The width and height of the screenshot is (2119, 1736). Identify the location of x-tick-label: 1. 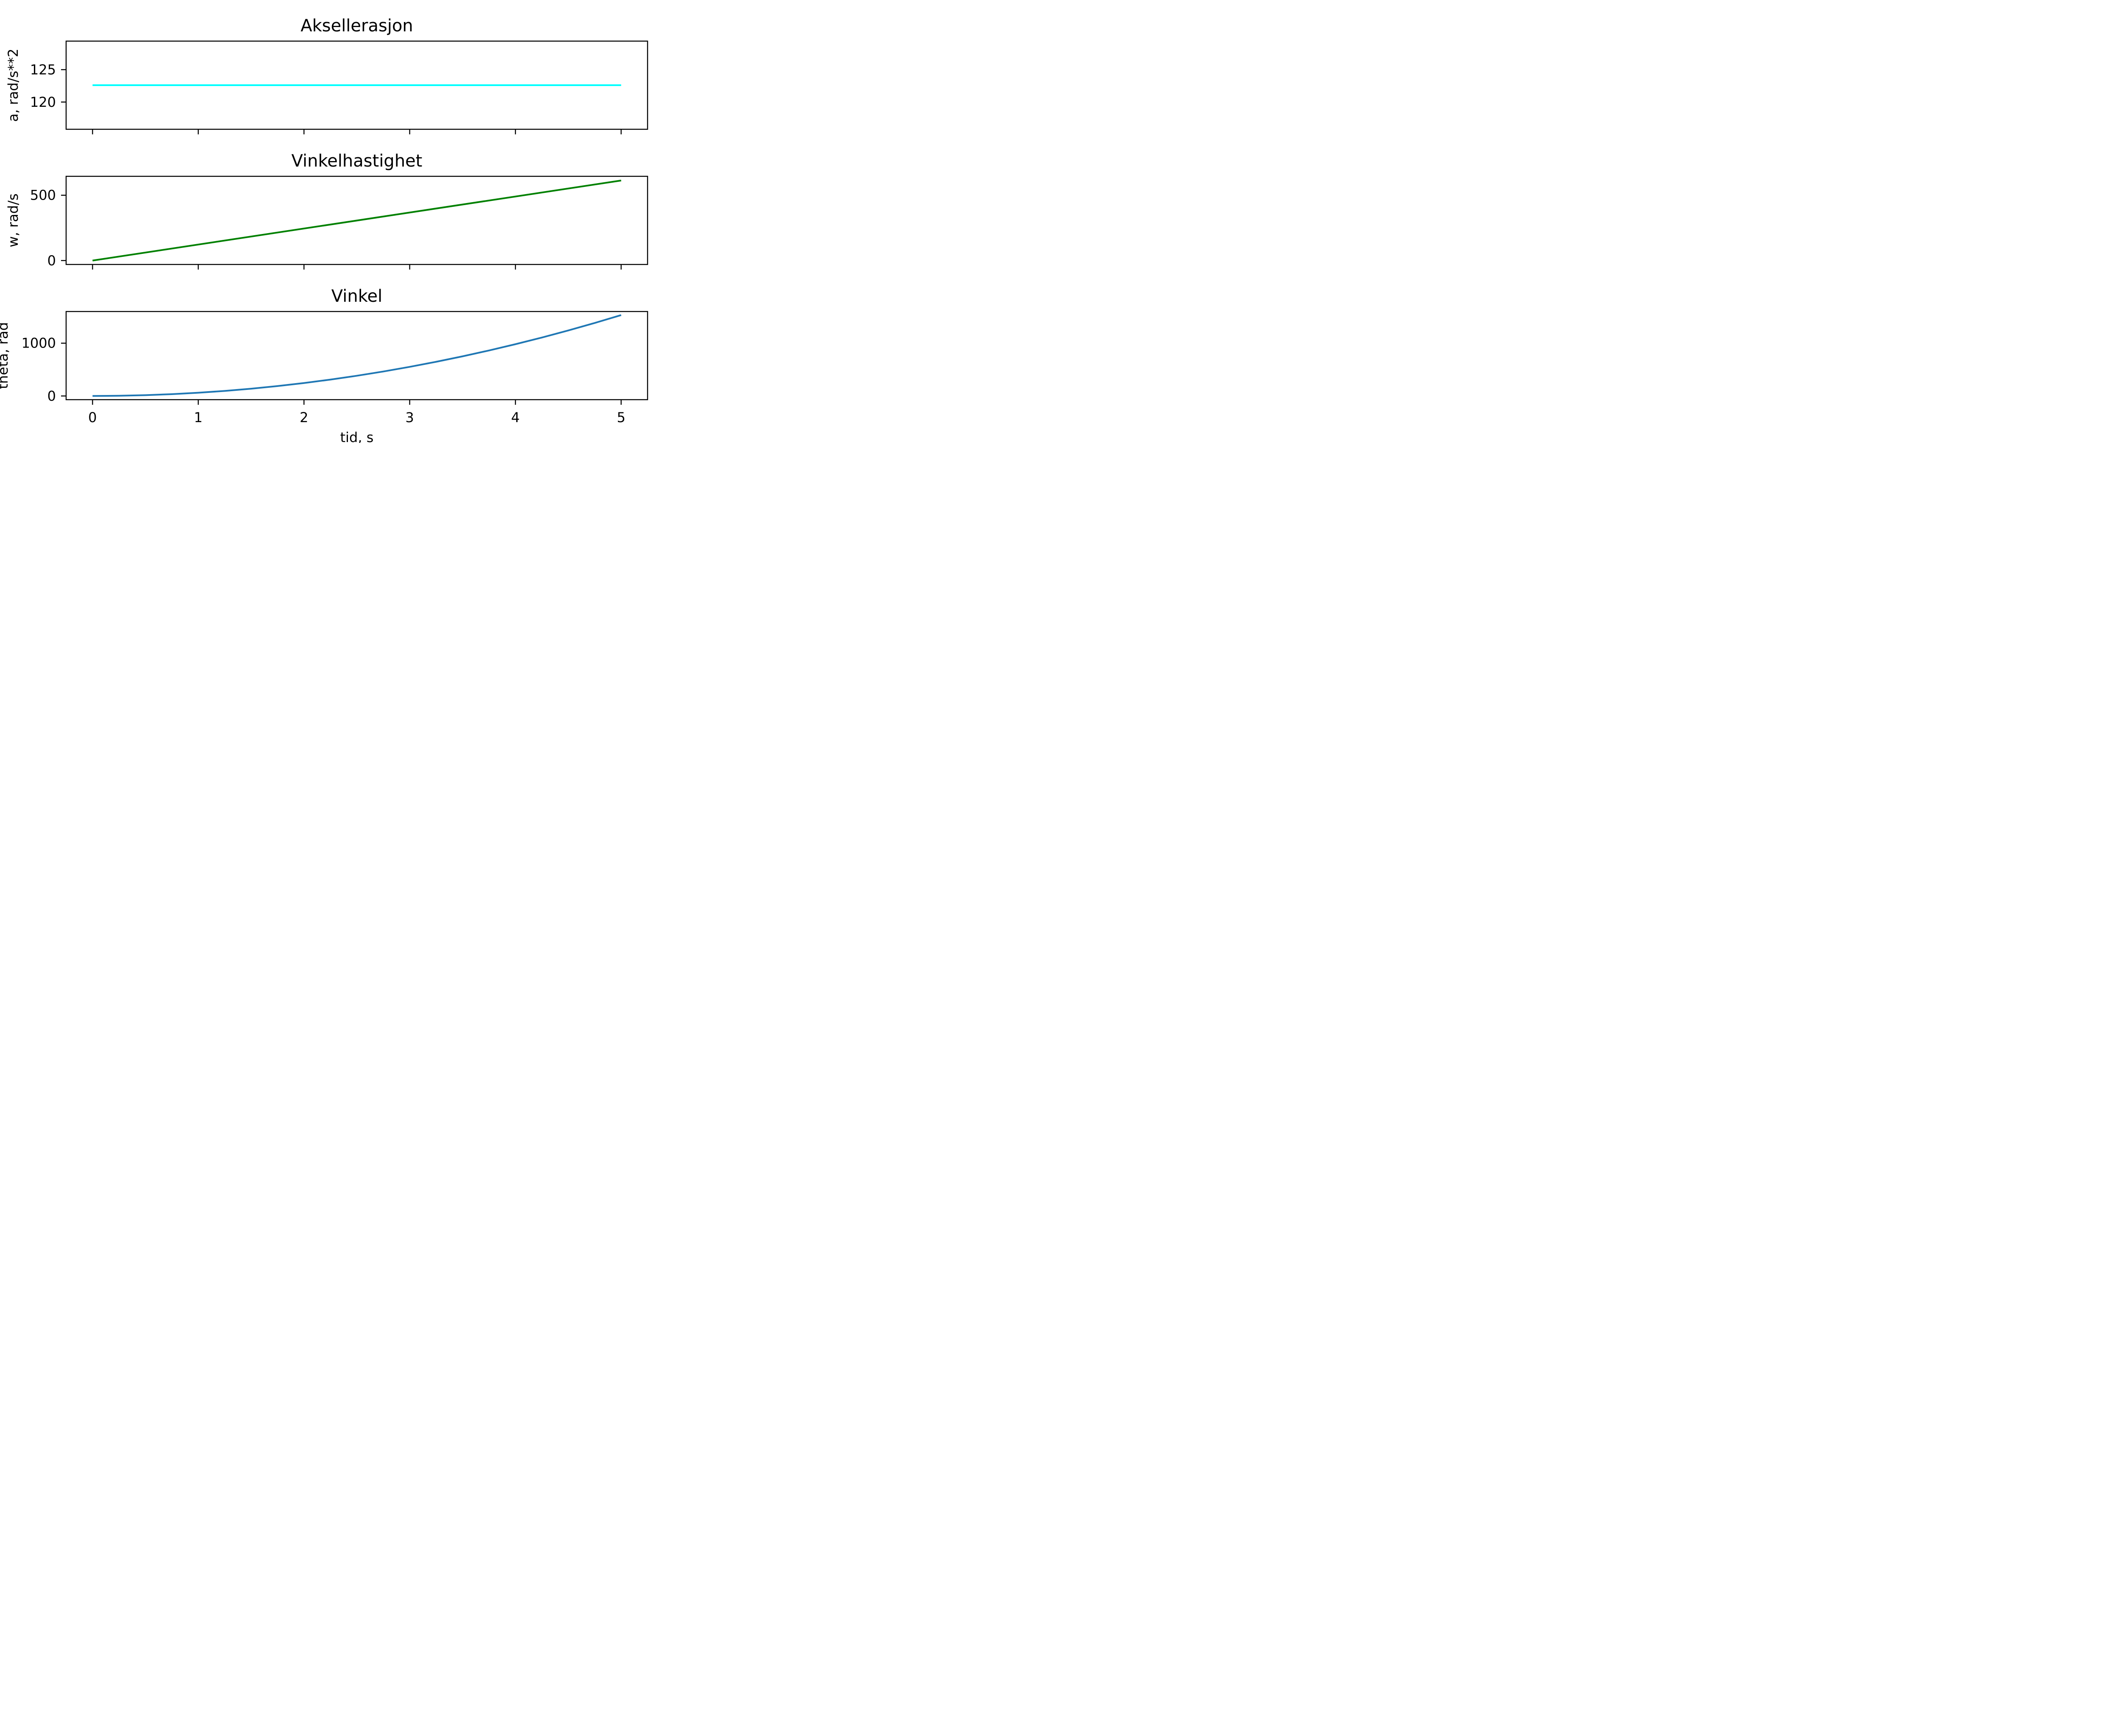
(199, 417).